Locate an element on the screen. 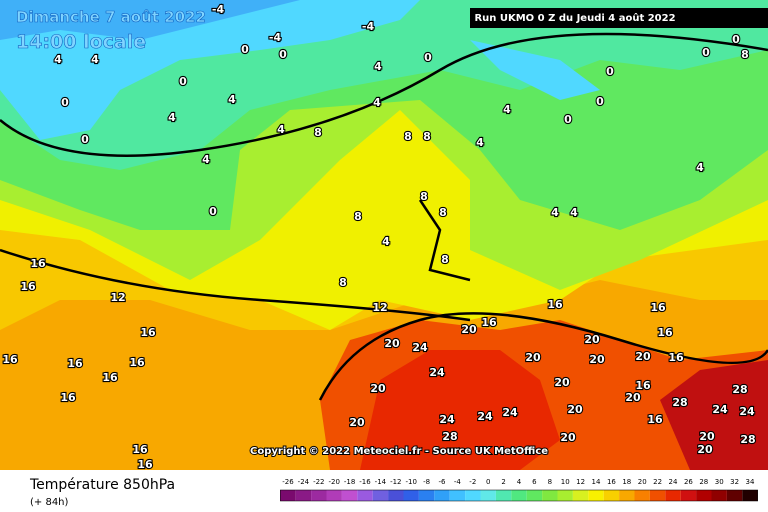  colorbar-tick-label: -14 is located at coordinates (381, 482).